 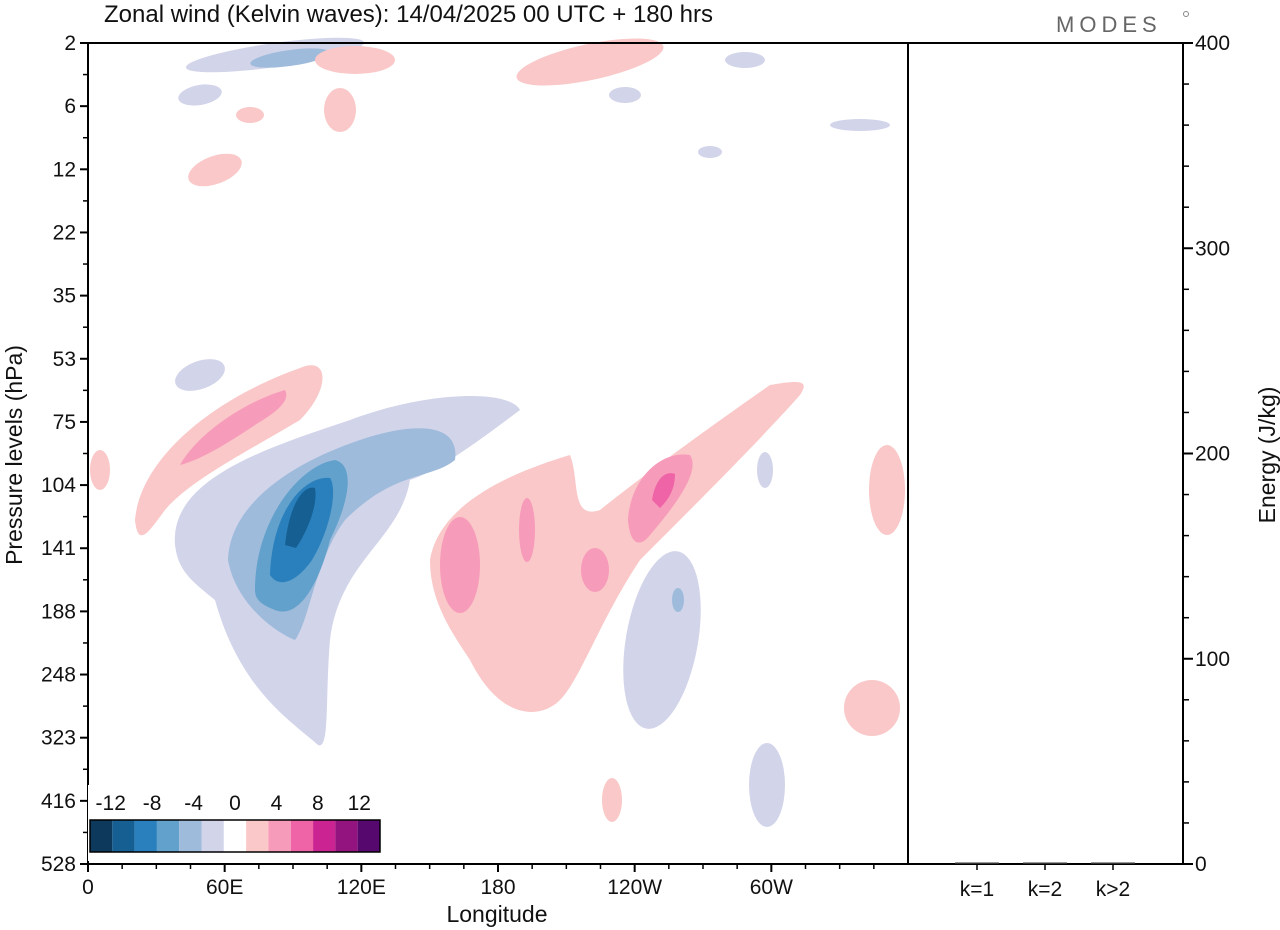 What do you see at coordinates (193, 803) in the screenshot?
I see `colorbar-tick-label: -4` at bounding box center [193, 803].